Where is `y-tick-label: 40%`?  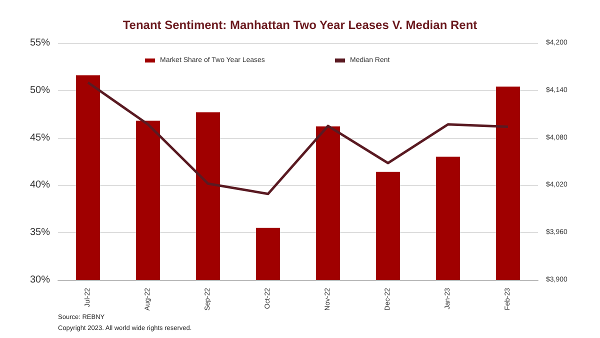 y-tick-label: 40% is located at coordinates (40, 185).